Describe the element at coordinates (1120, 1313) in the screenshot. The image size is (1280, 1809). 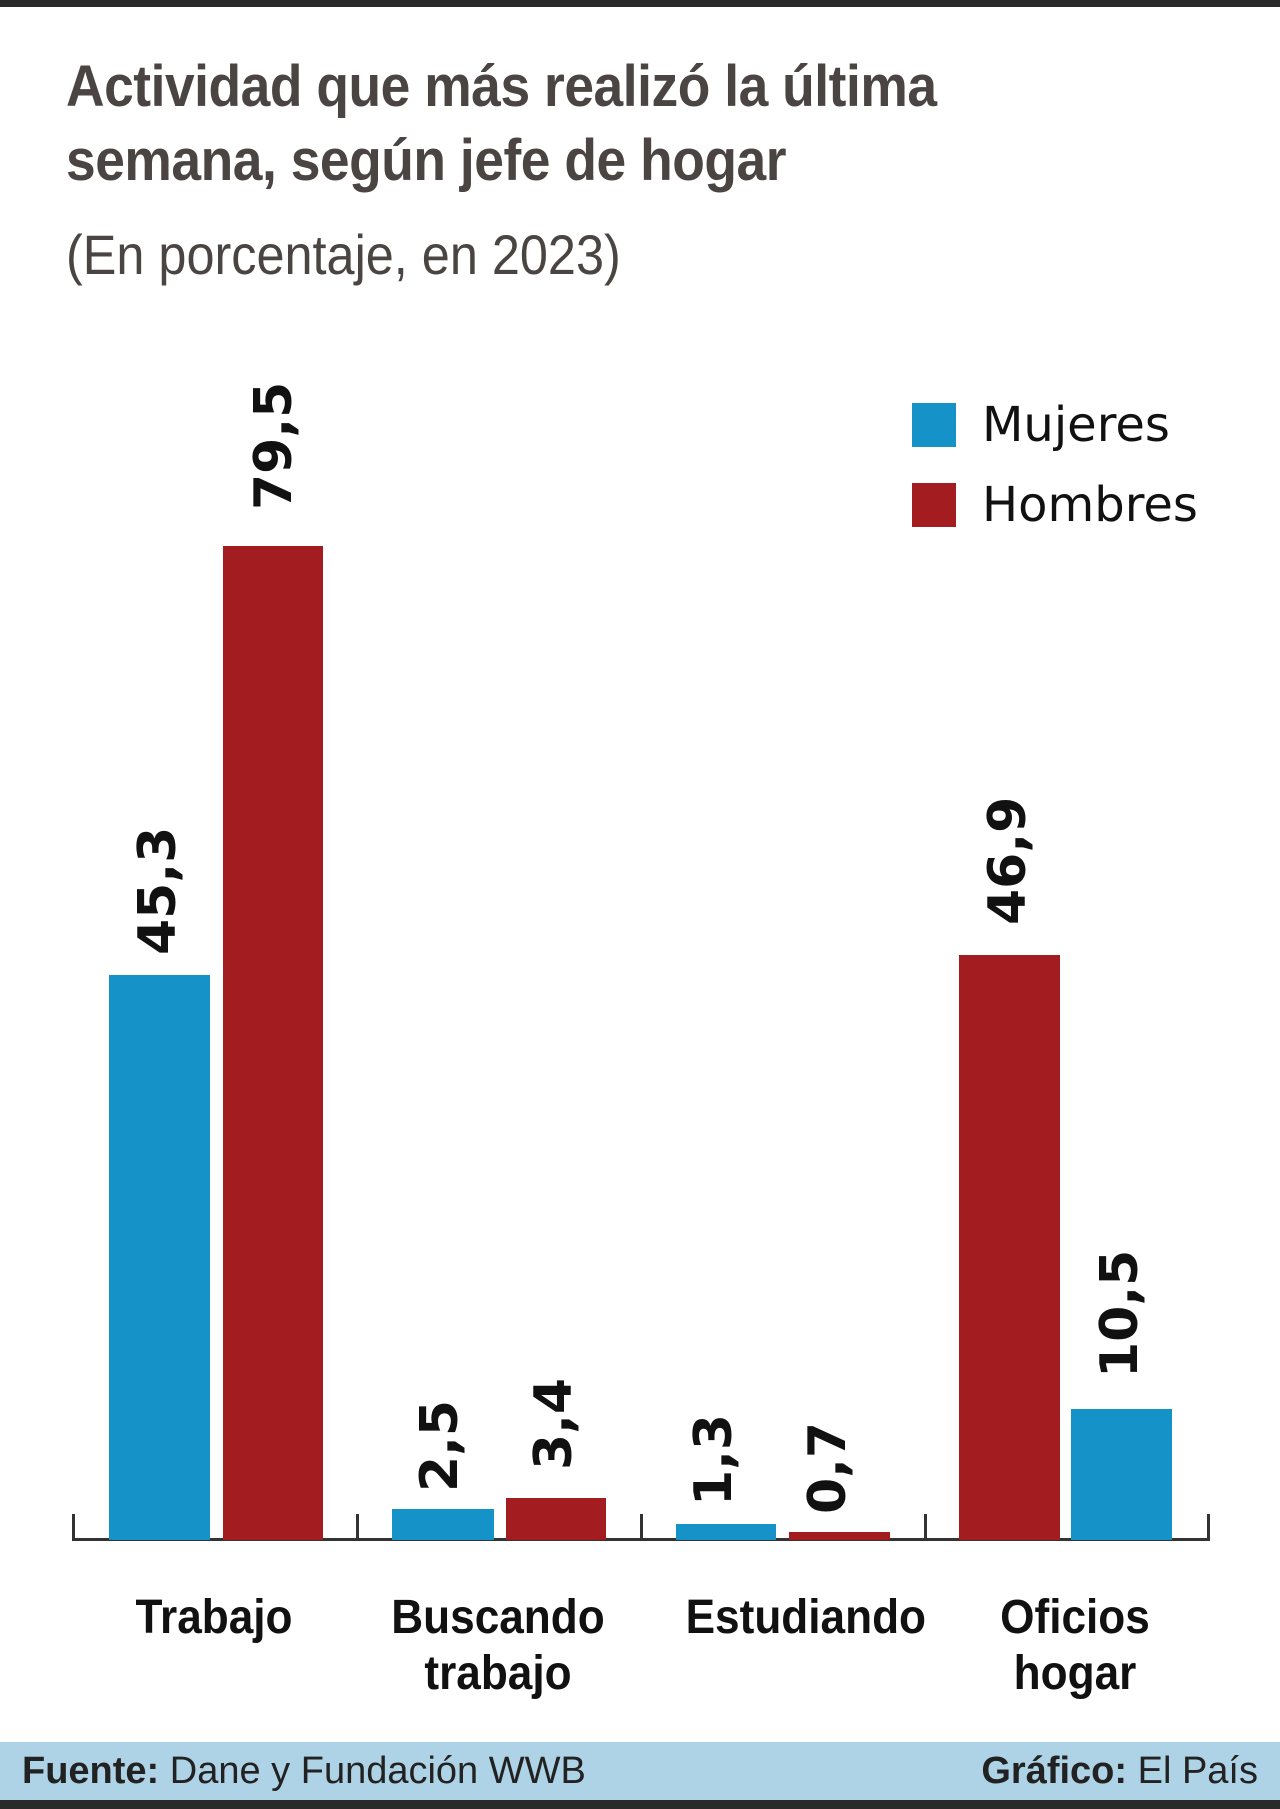
I see `value-label-oficios-mujeres: 10,5` at that location.